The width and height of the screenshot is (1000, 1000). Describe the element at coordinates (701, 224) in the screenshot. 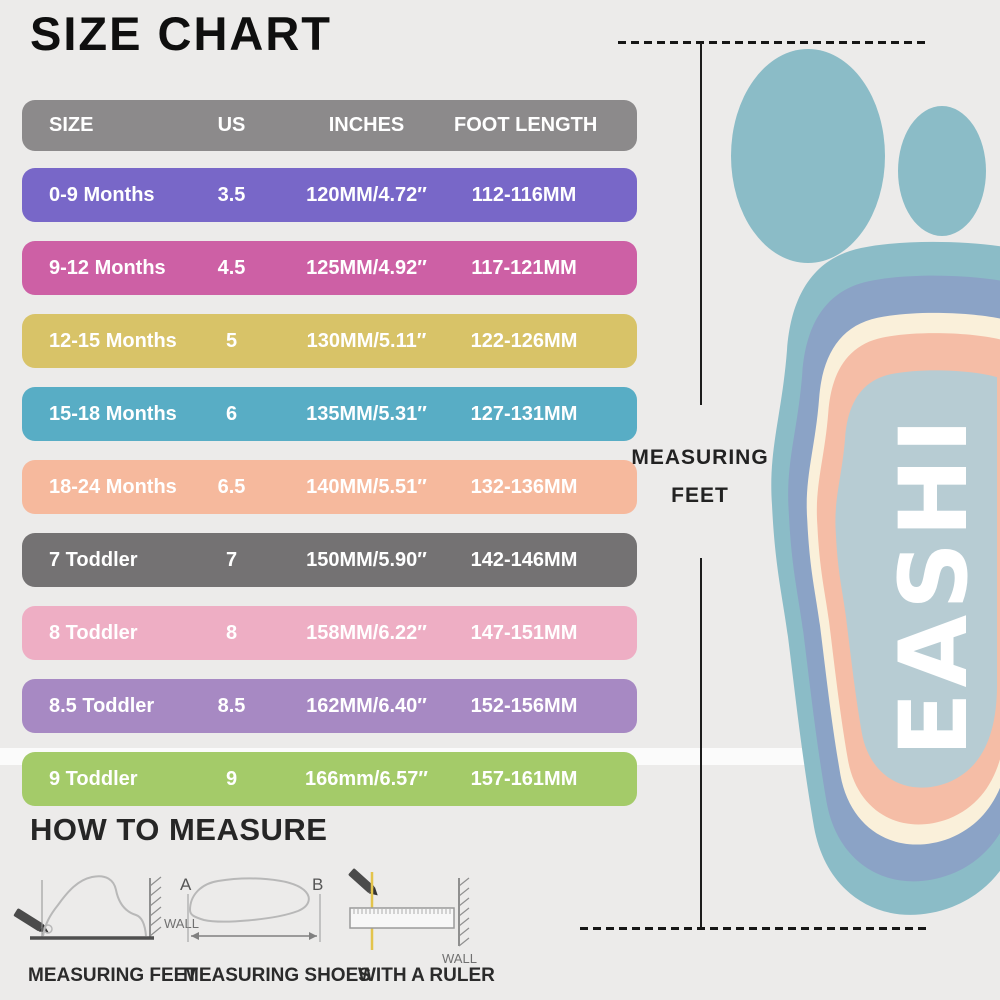

I see `measure-line-upper` at that location.